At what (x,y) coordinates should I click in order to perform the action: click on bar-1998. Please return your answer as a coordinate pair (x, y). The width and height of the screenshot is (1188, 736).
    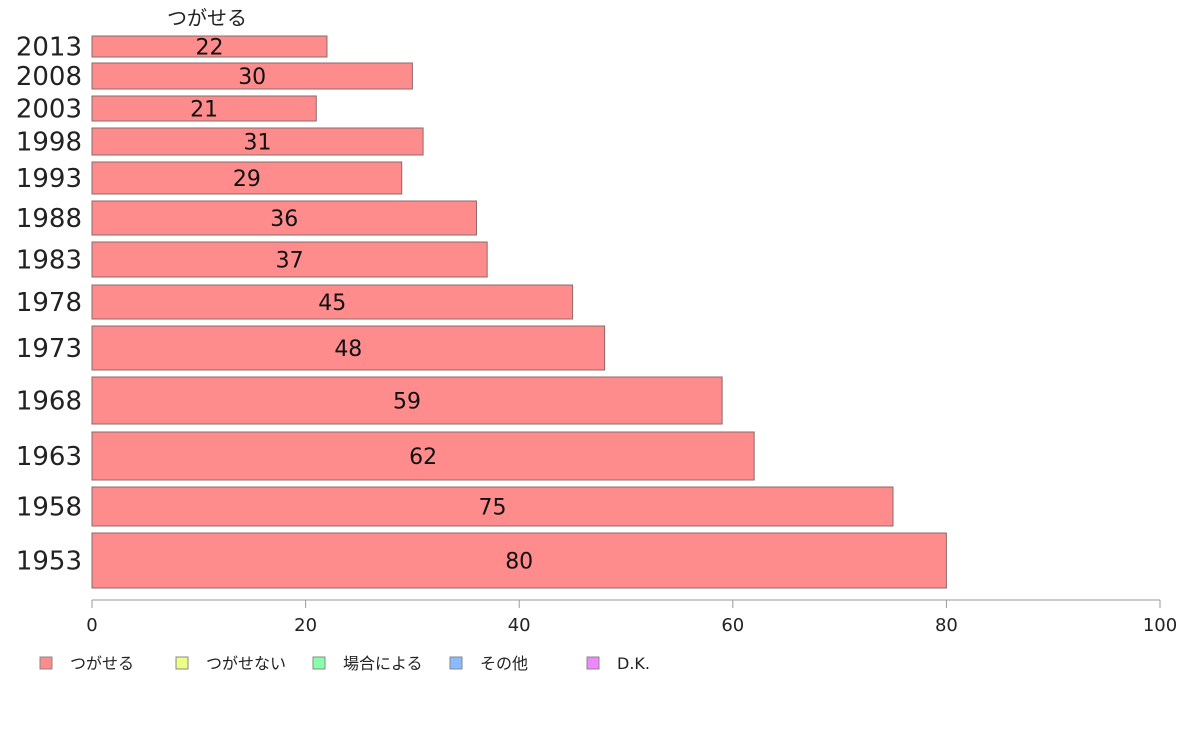
    Looking at the image, I should click on (257, 141).